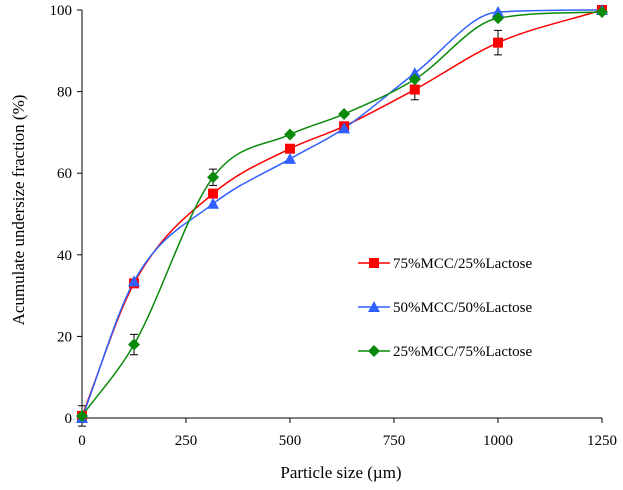  Describe the element at coordinates (462, 264) in the screenshot. I see `legend-label: 75%MCC/25%Lactose` at that location.